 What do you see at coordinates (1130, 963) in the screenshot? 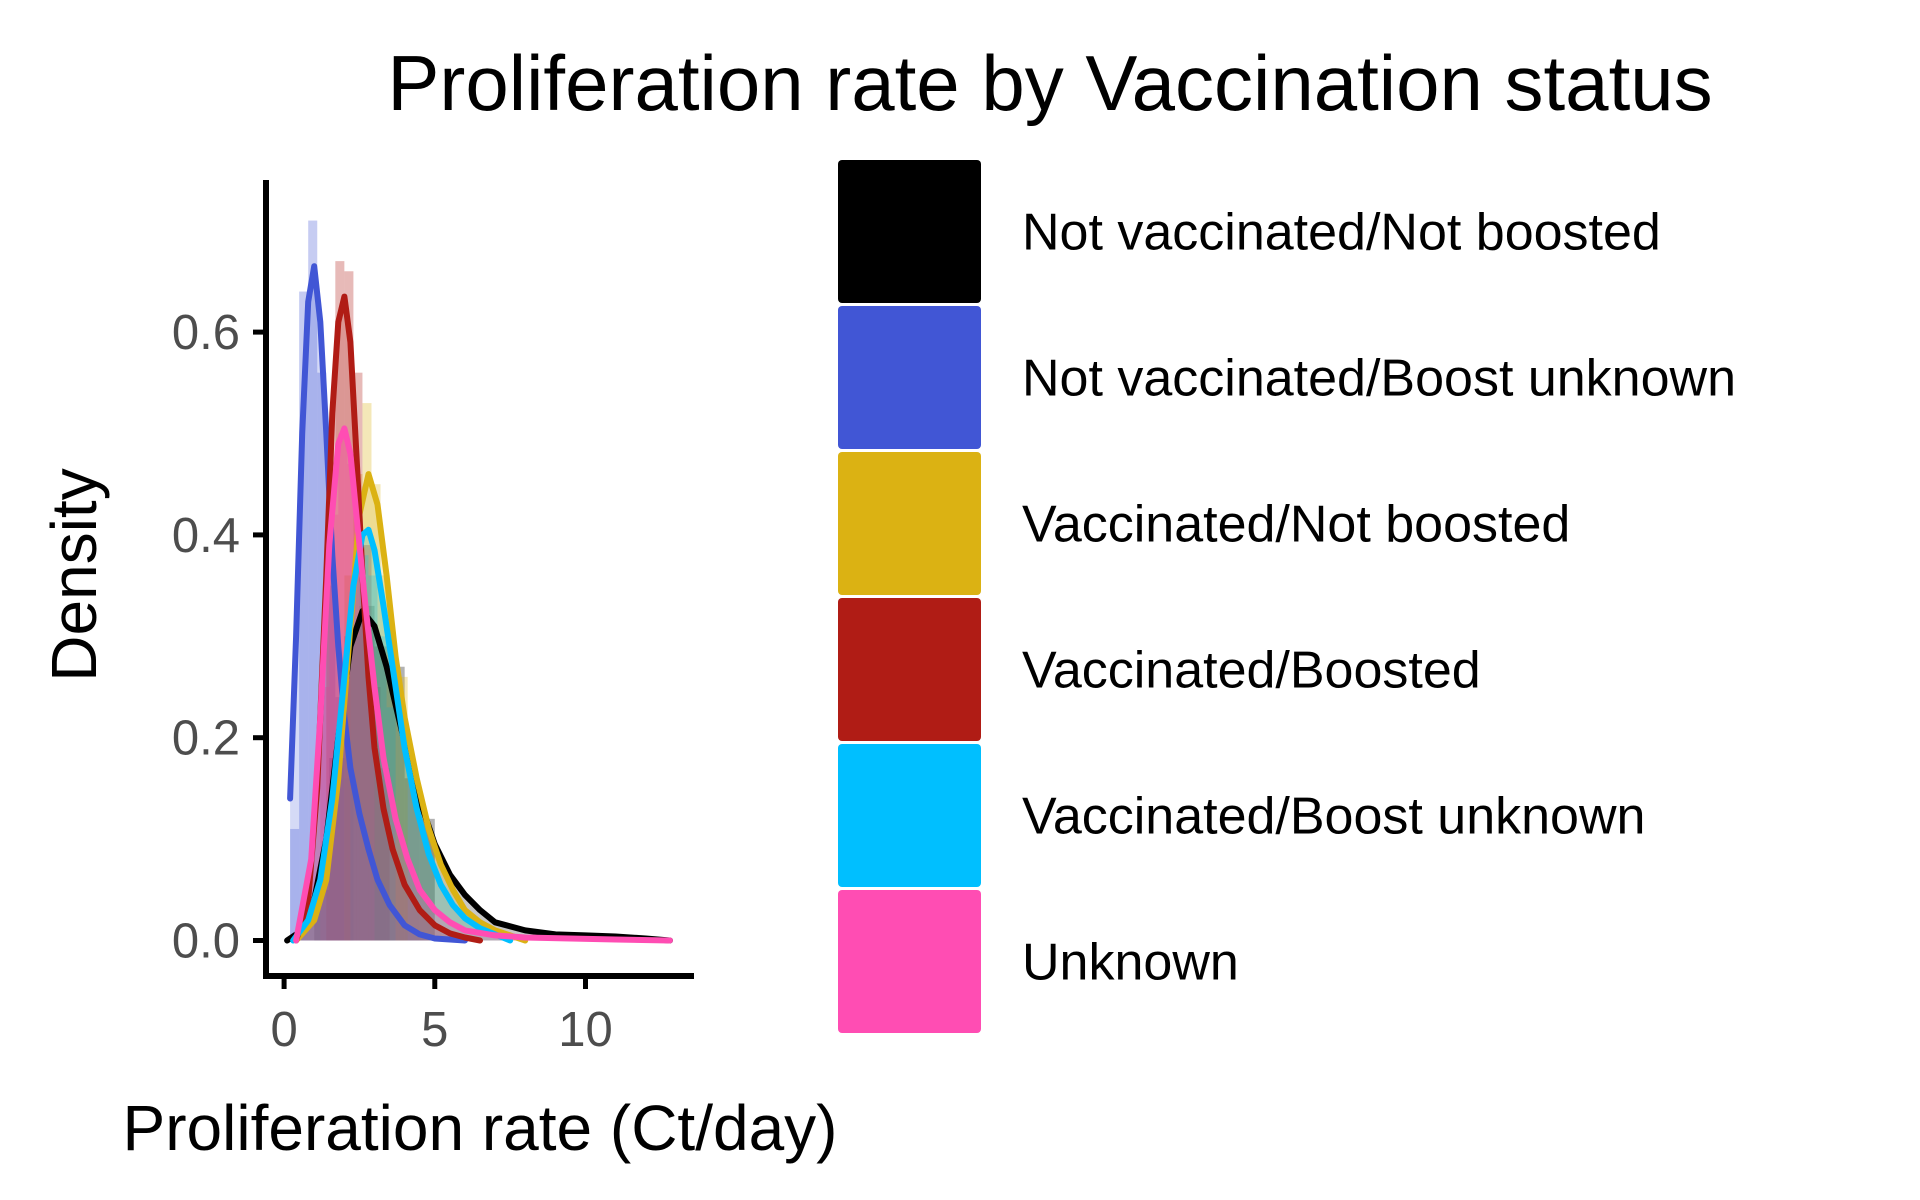
I see `legend-label: Unknown` at bounding box center [1130, 963].